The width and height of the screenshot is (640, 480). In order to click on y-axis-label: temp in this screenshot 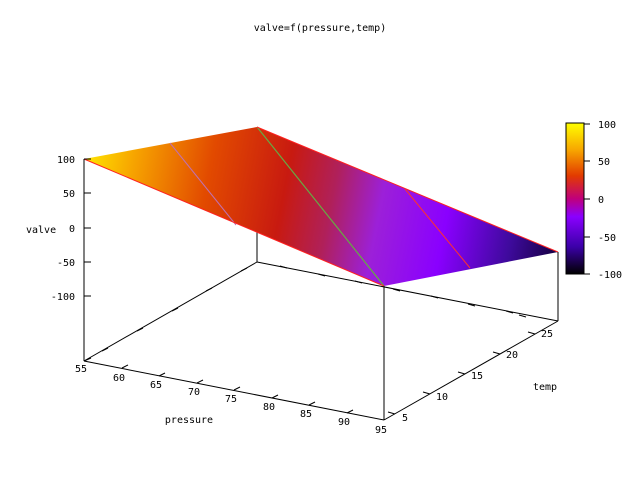, I will do `click(545, 387)`.